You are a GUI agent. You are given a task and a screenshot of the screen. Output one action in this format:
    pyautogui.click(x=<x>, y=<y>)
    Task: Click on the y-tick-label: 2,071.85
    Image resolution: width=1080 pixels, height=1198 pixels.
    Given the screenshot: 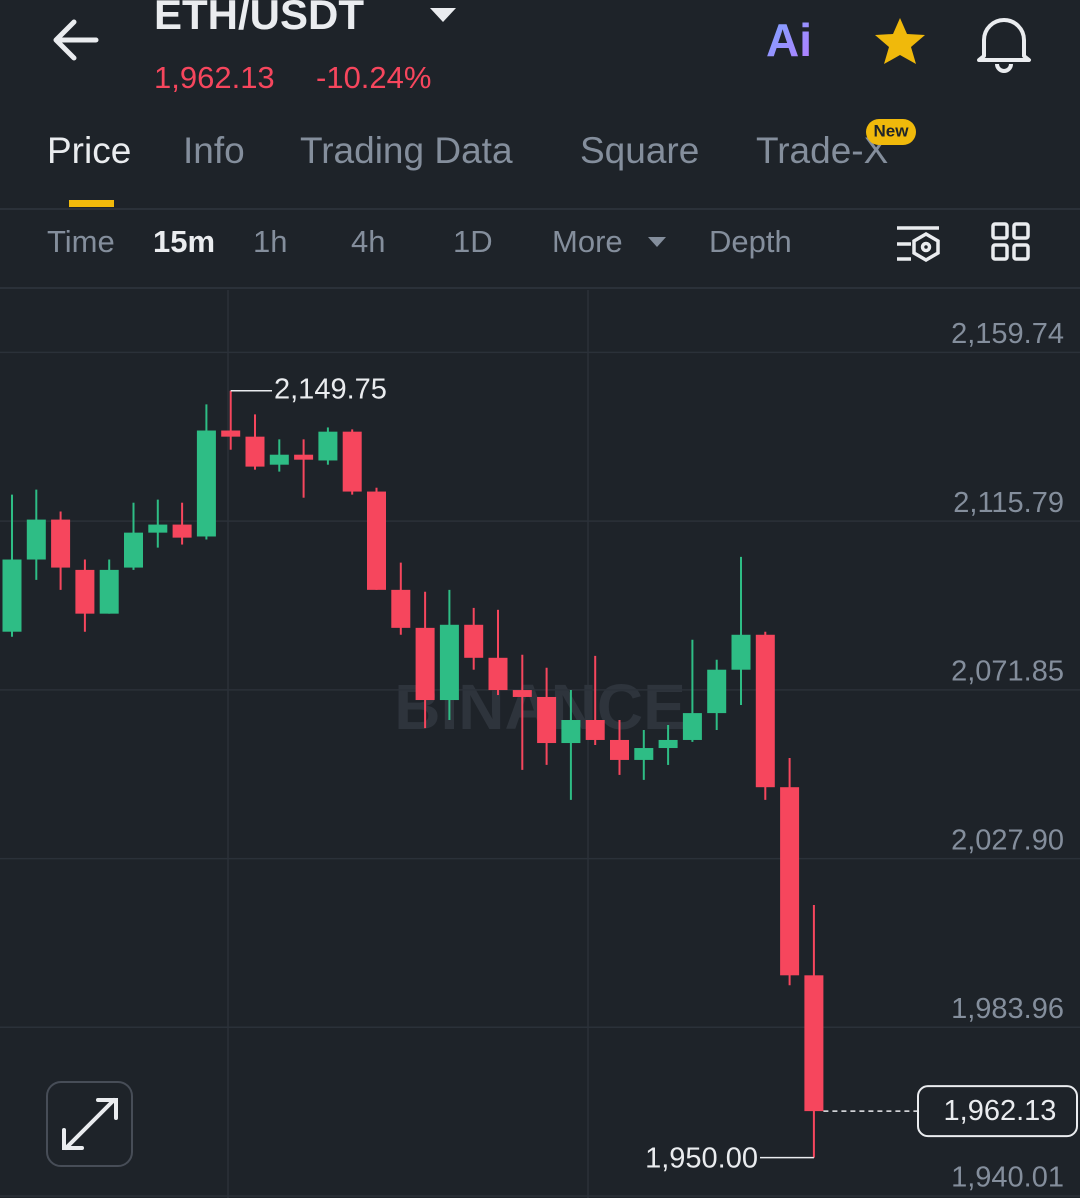 What is the action you would take?
    pyautogui.click(x=1007, y=672)
    